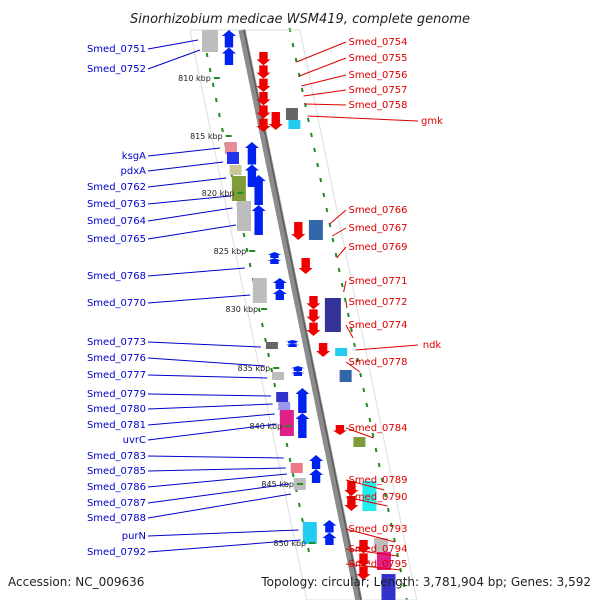 This screenshot has height=600, width=600. Describe the element at coordinates (116, 518) in the screenshot. I see `forward-gene-label: Smed_0788` at that location.